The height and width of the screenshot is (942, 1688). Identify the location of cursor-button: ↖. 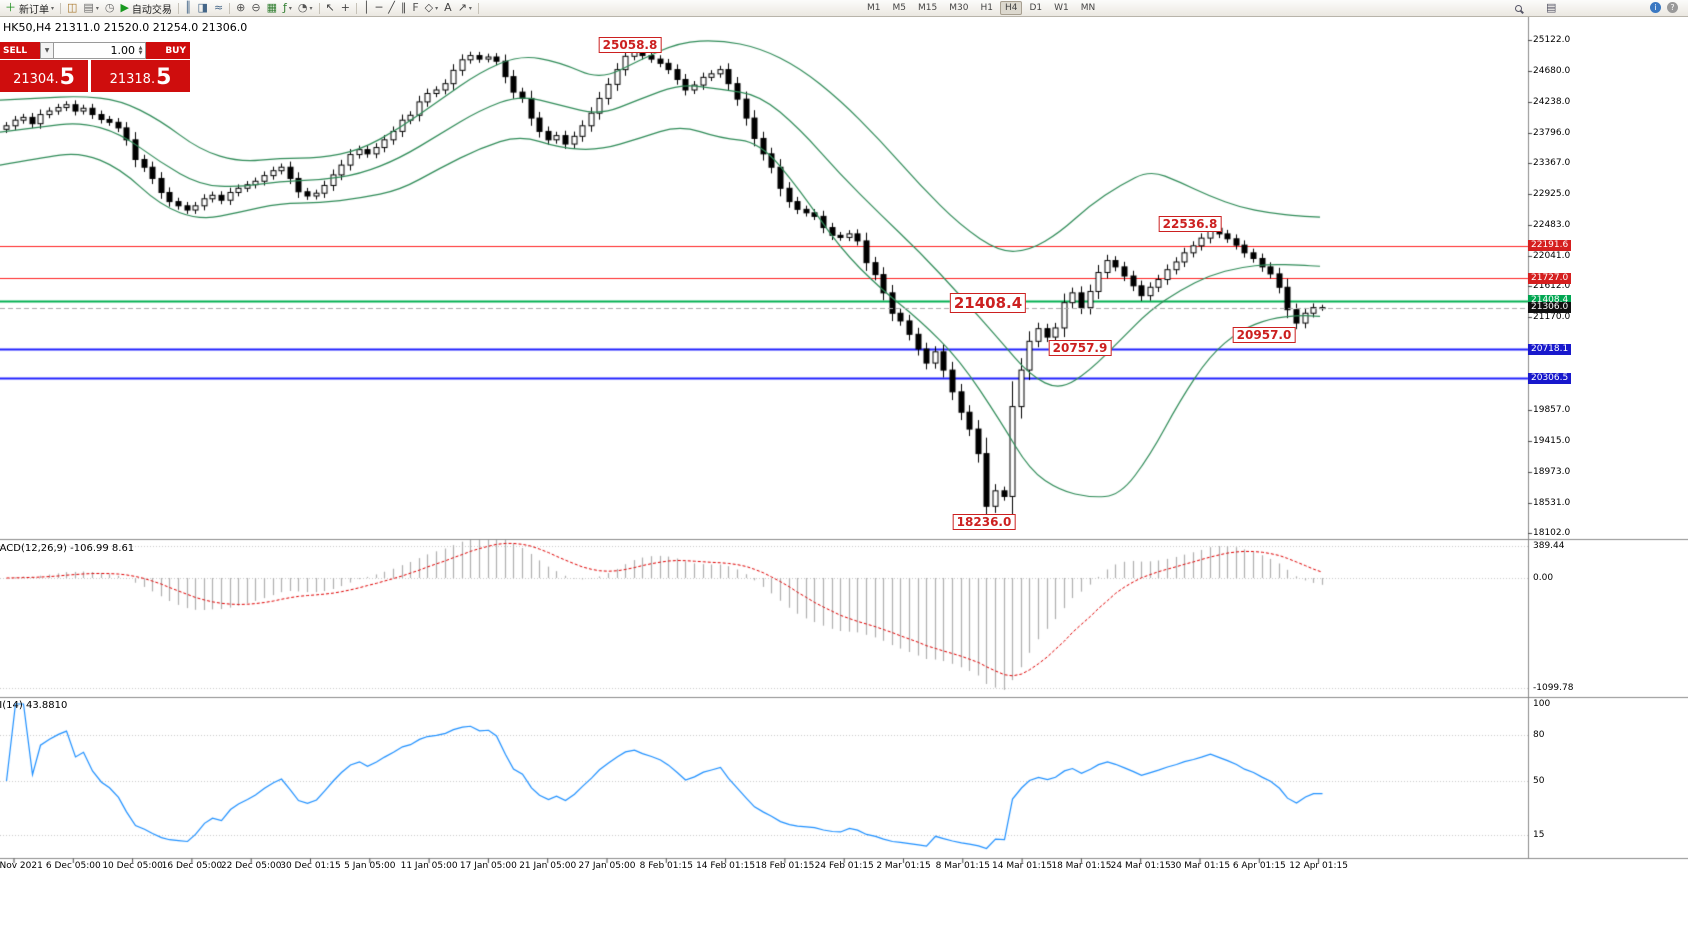
(330, 8).